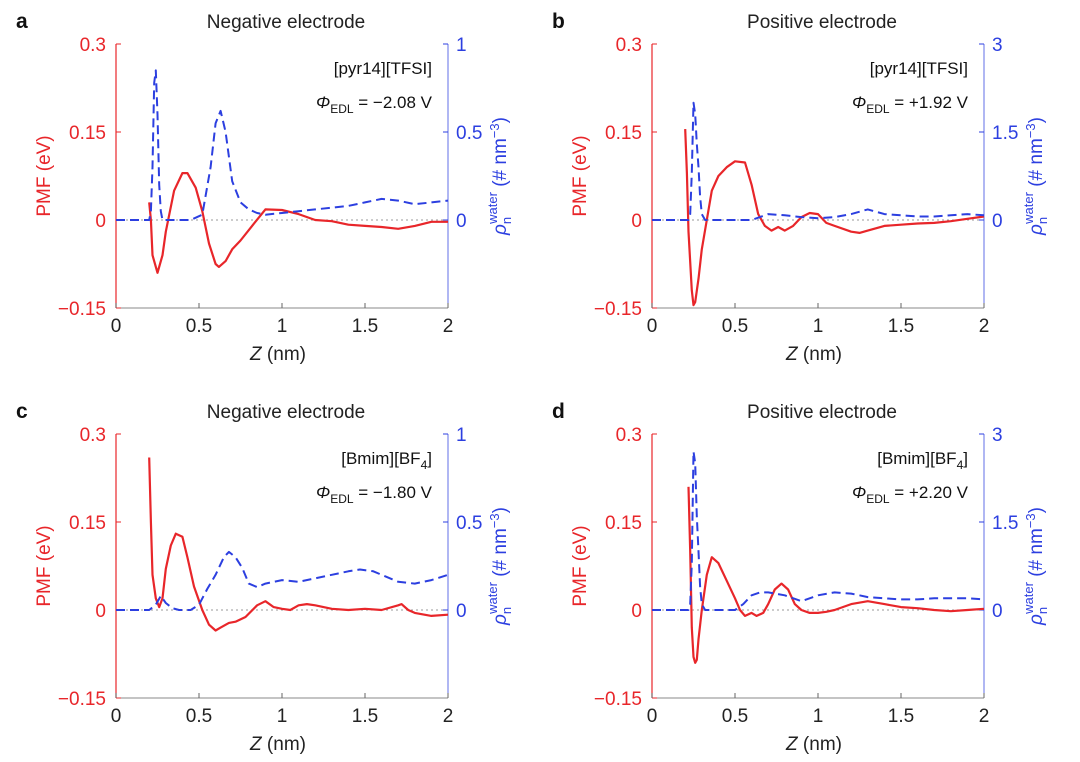  I want to click on panel-letter: a, so click(22, 21).